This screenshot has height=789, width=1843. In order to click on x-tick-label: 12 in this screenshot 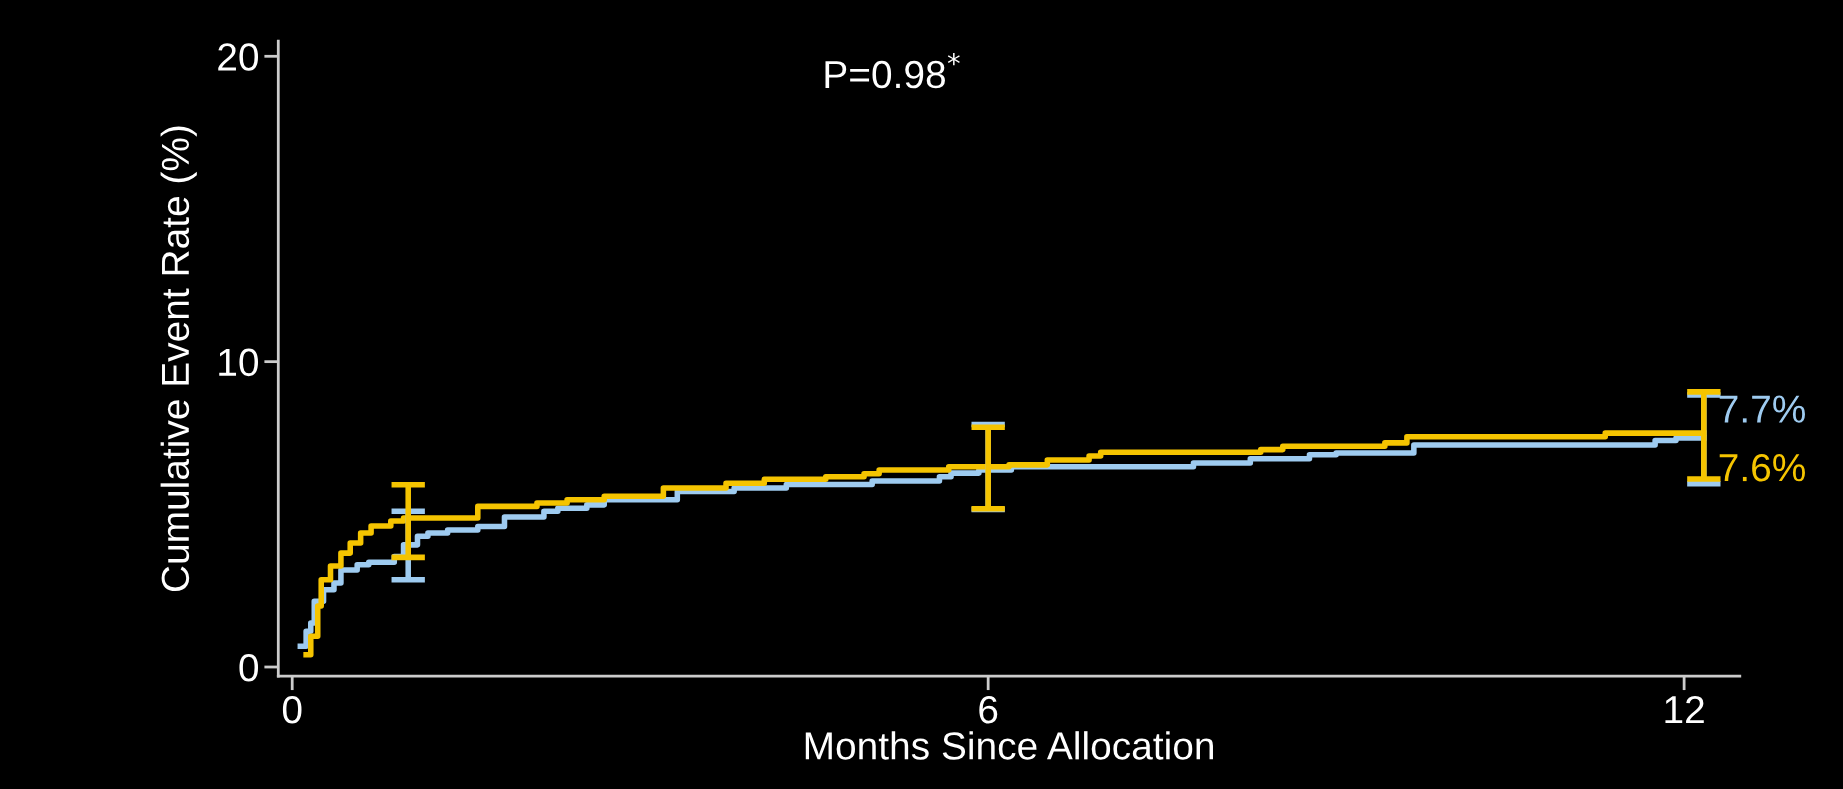, I will do `click(1684, 709)`.